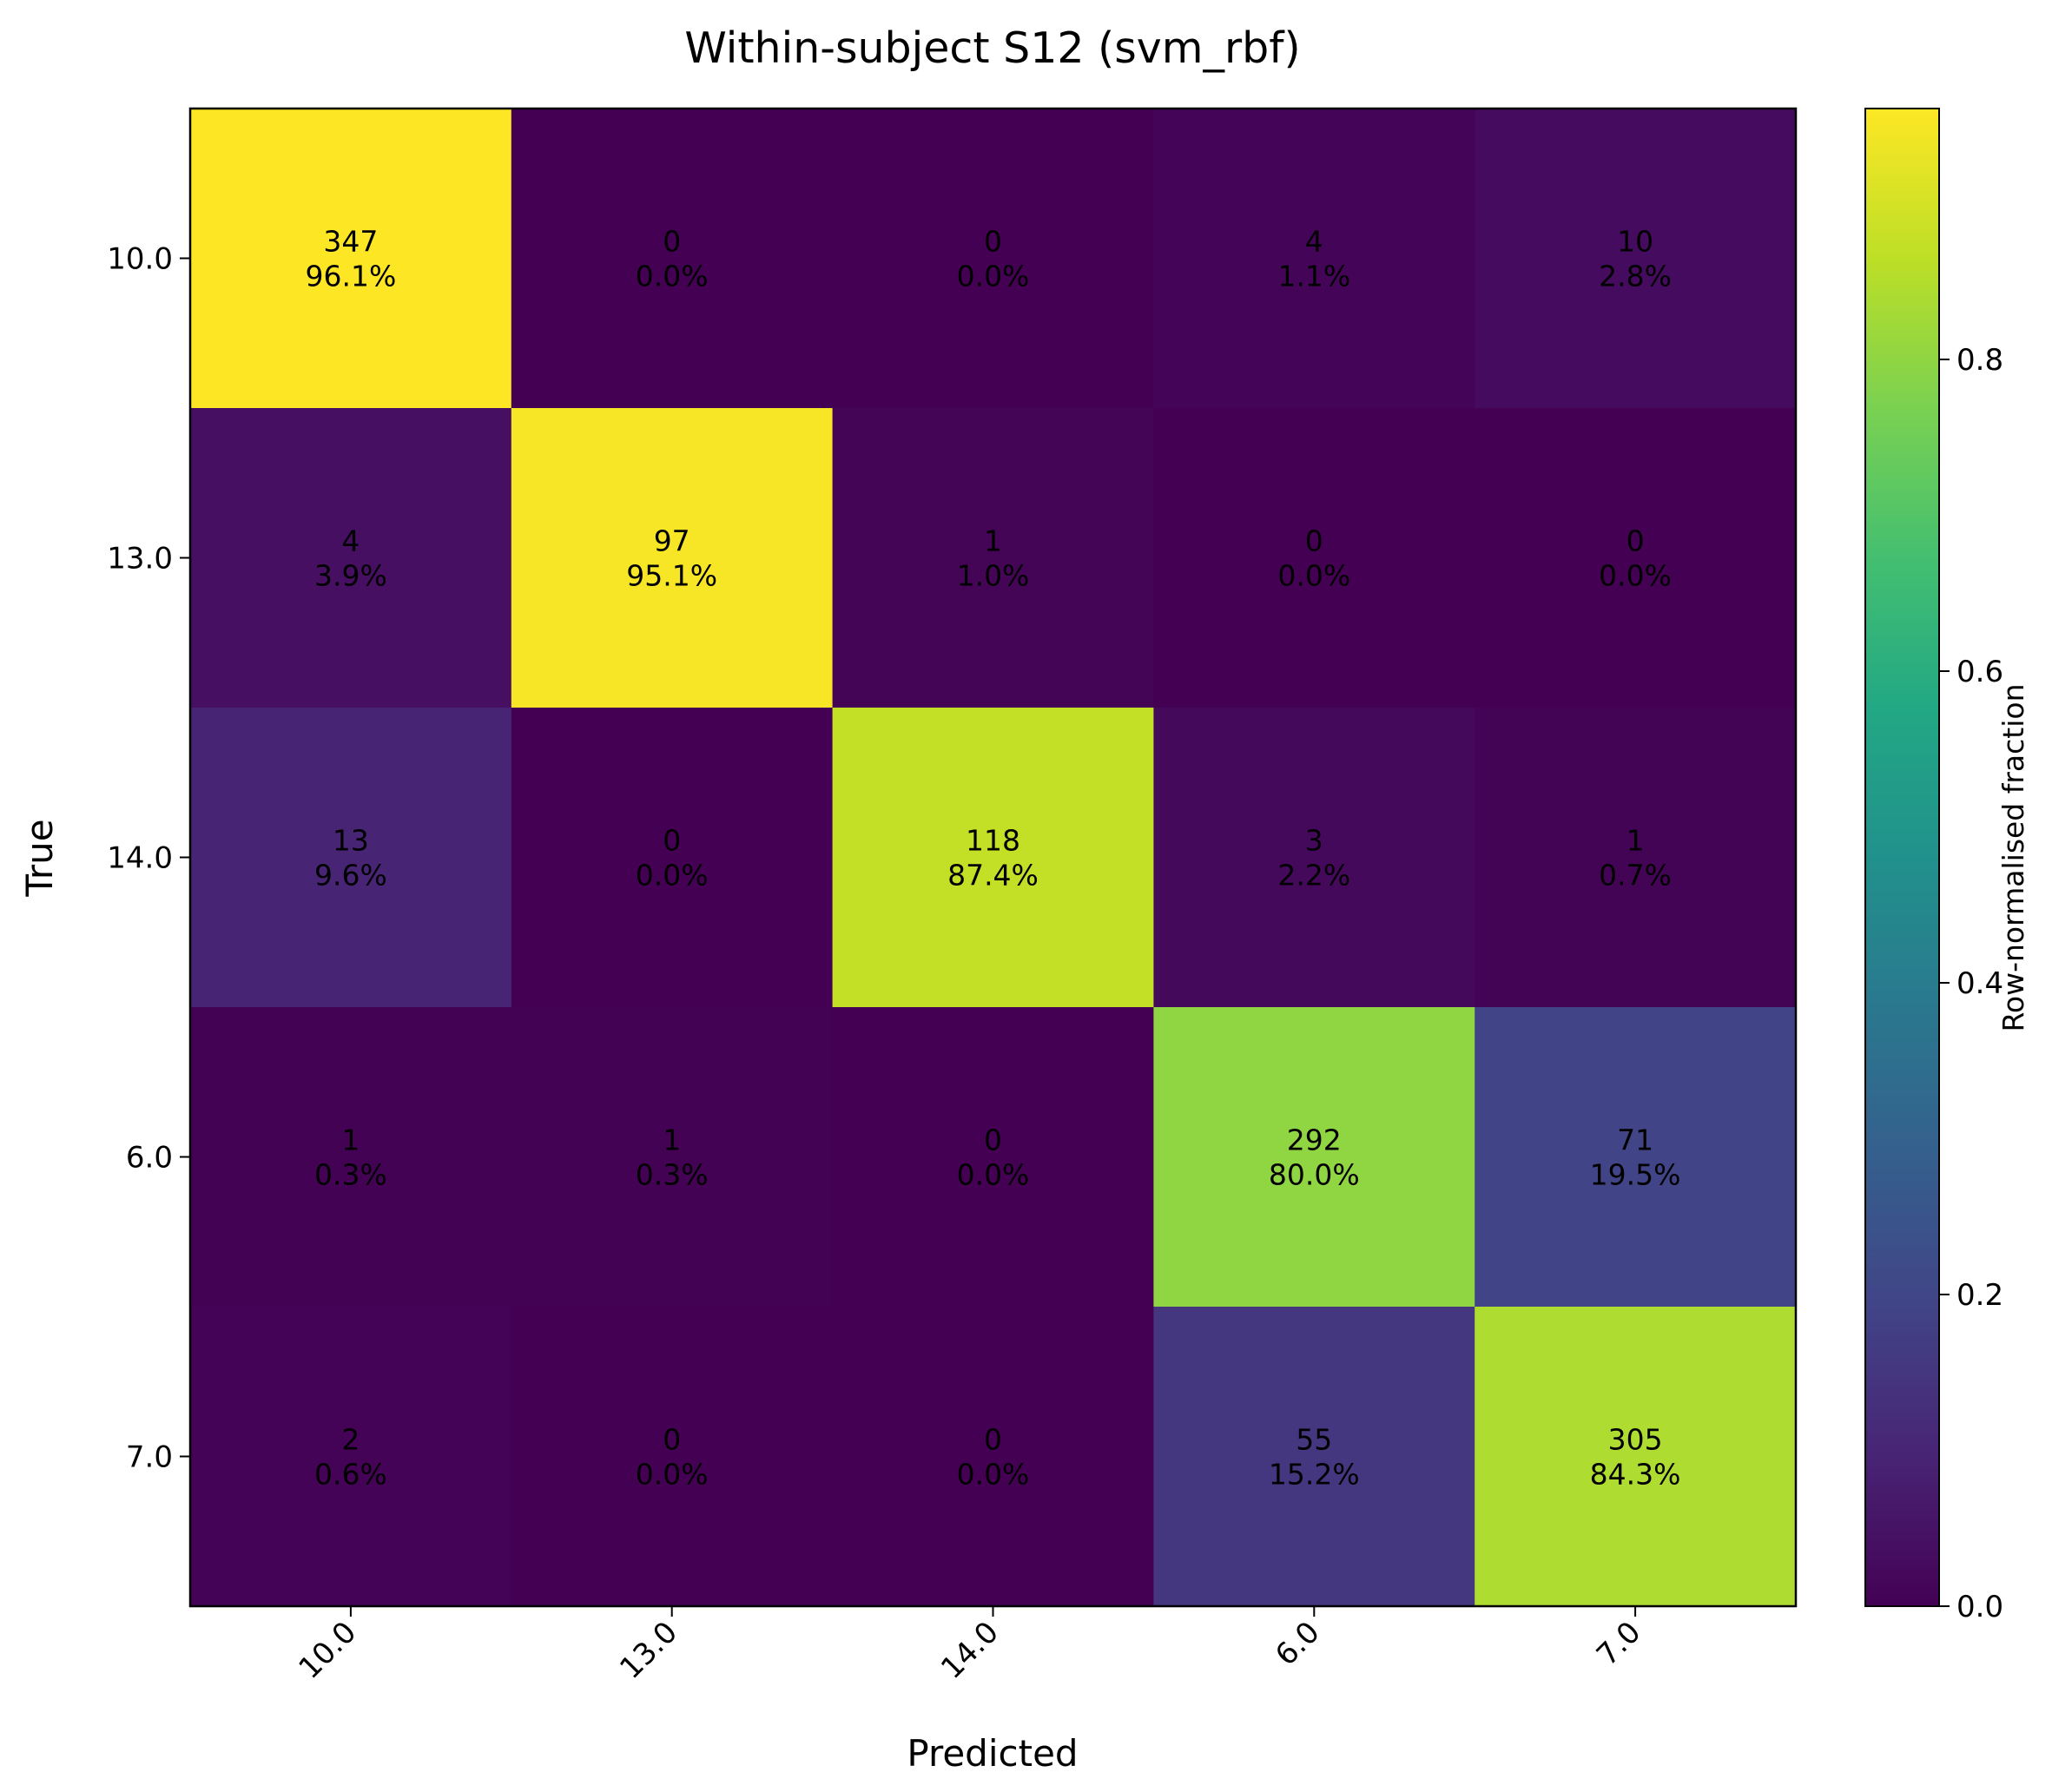 The height and width of the screenshot is (1792, 2052). I want to click on cell-percent-label: 84.3%, so click(1636, 1475).